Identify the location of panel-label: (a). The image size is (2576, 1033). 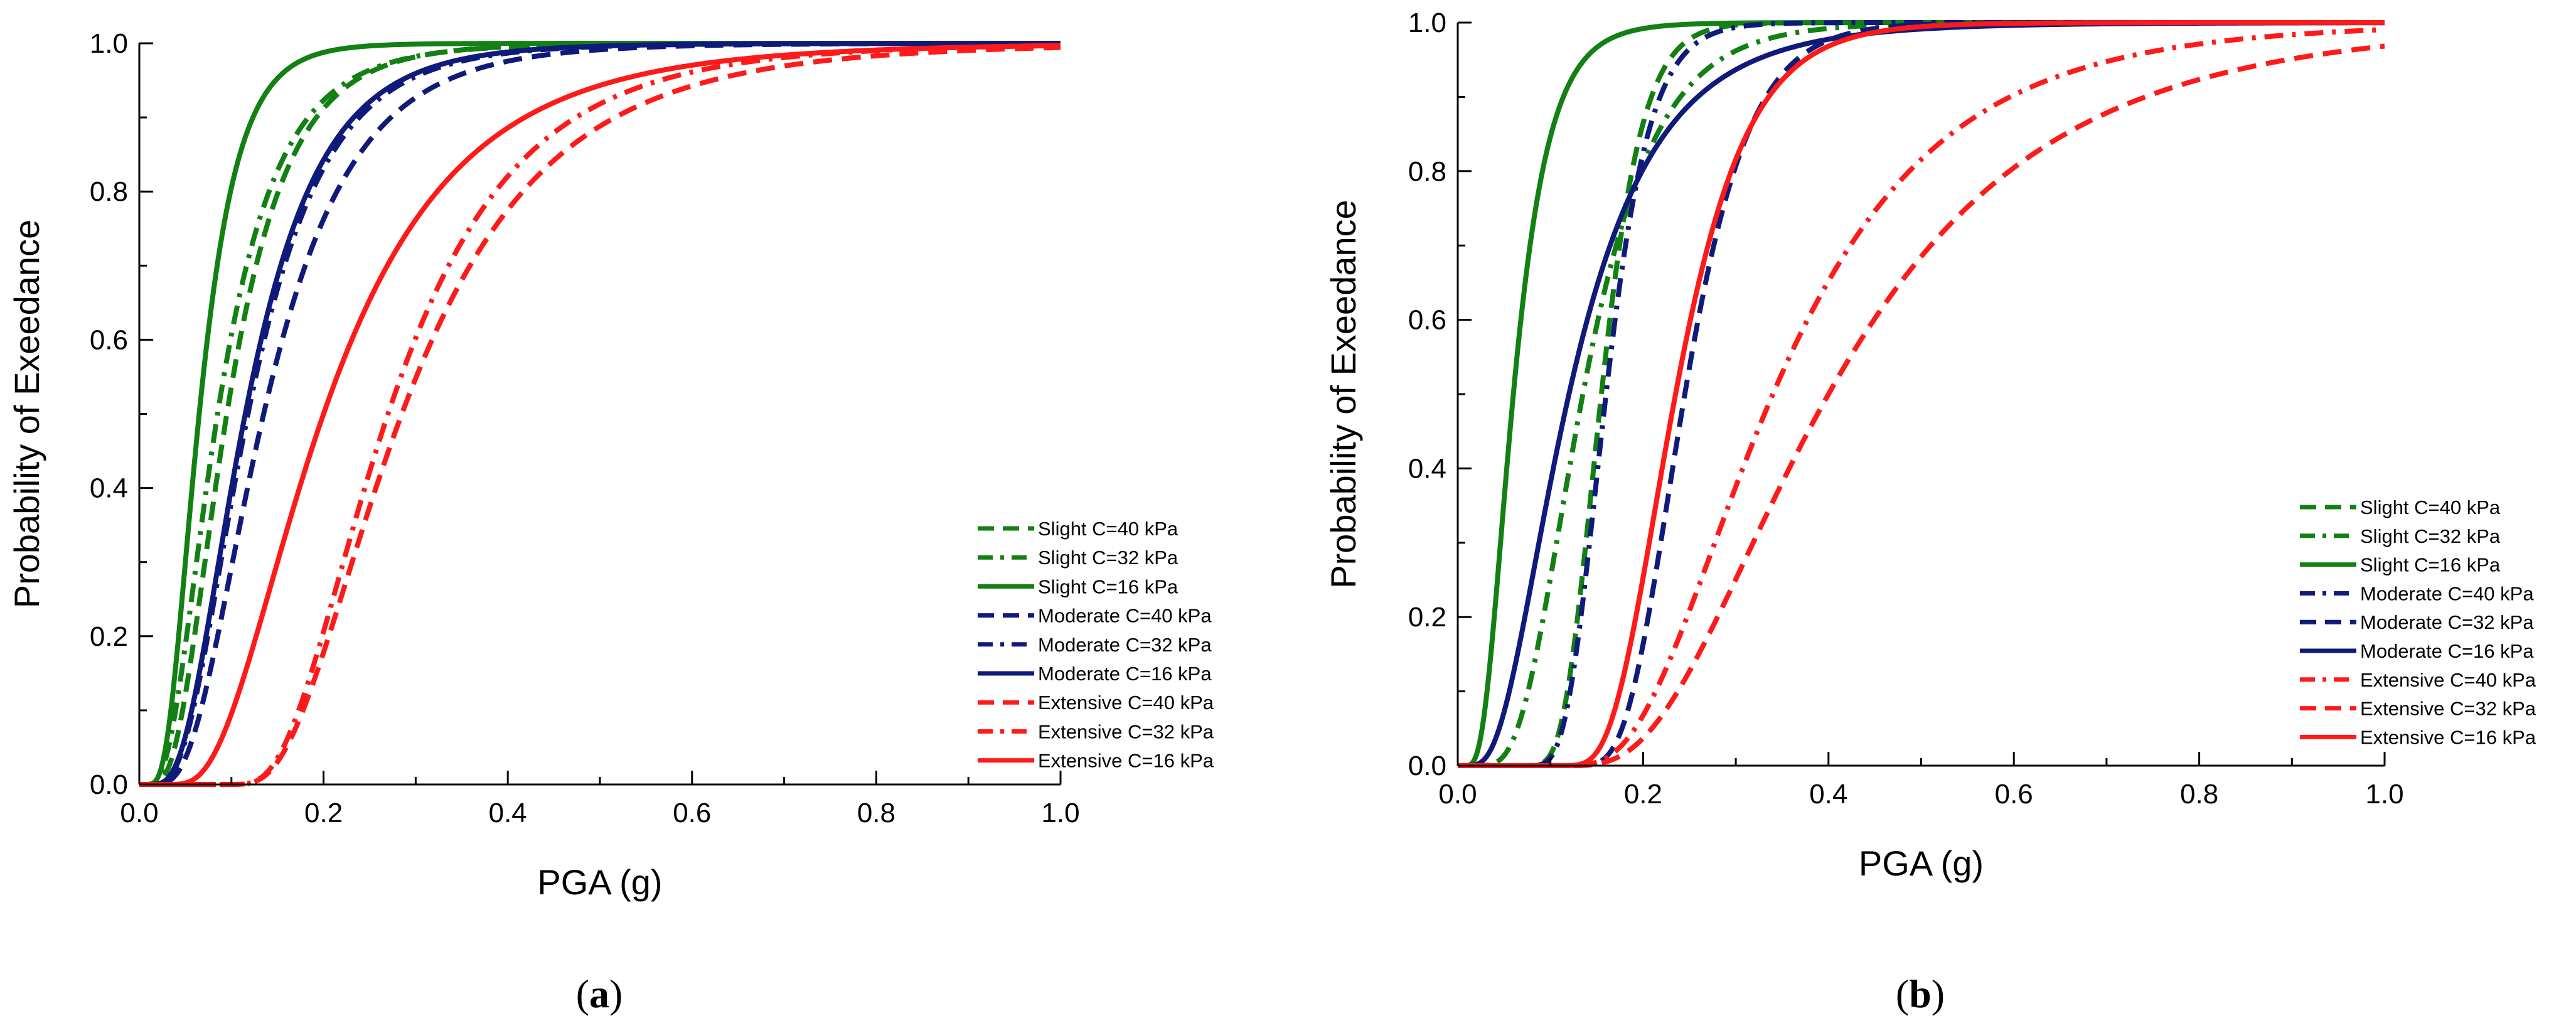
(599, 993).